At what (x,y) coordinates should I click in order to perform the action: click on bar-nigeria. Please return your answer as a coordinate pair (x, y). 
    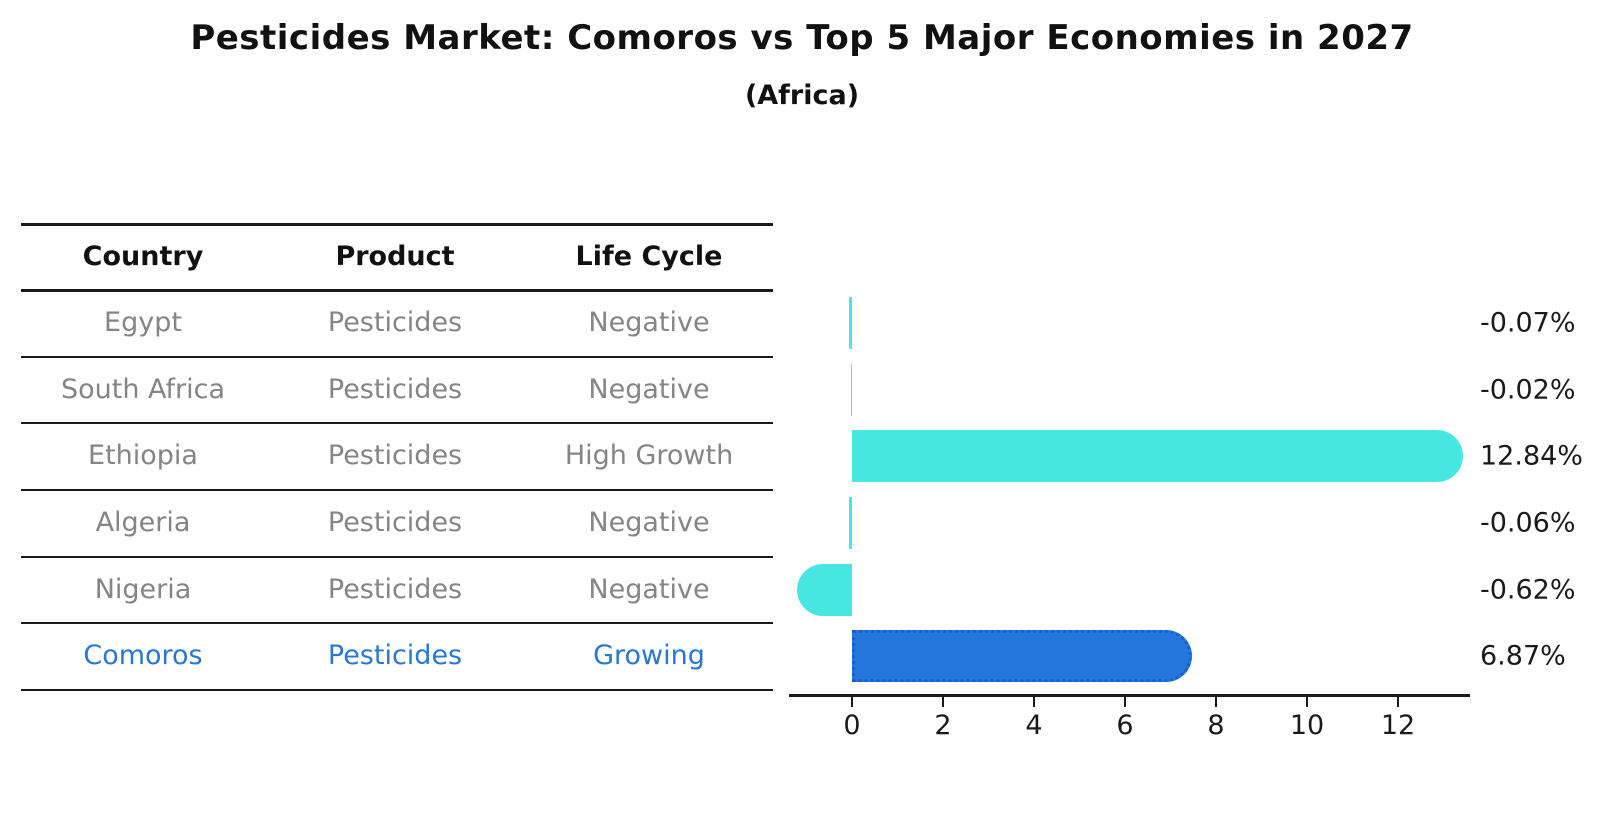
    Looking at the image, I should click on (824, 590).